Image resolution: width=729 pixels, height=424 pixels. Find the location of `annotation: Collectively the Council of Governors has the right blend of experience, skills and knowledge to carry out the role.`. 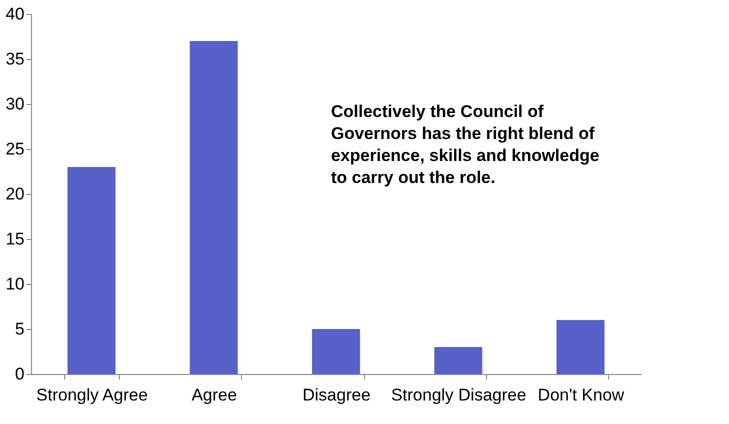

annotation: Collectively the Council of Governors has the right blend of experience, skills and knowledge to carry out the role. is located at coordinates (465, 144).